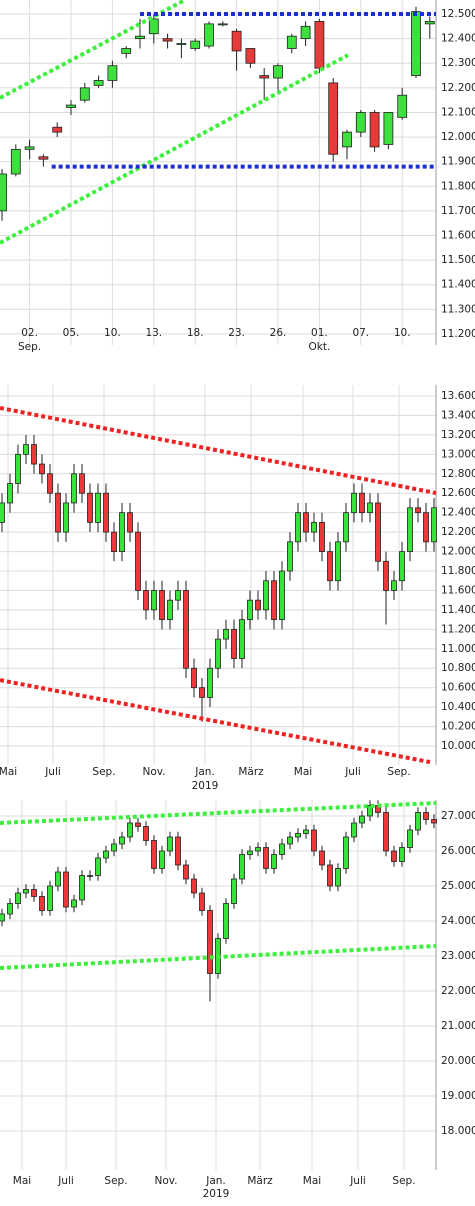  I want to click on y-tick-label: 11.600, so click(458, 590).